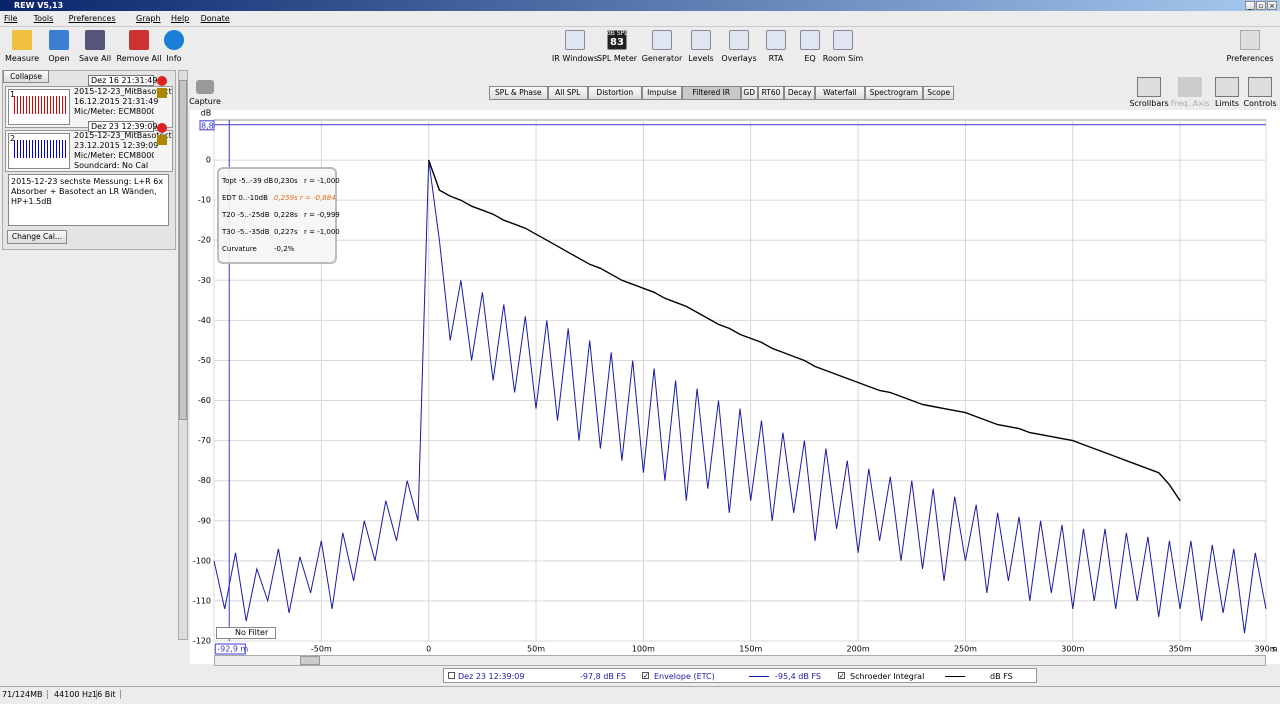 This screenshot has height=704, width=1280. Describe the element at coordinates (617, 58) in the screenshot. I see `toolbar-label: SPL Meter` at that location.